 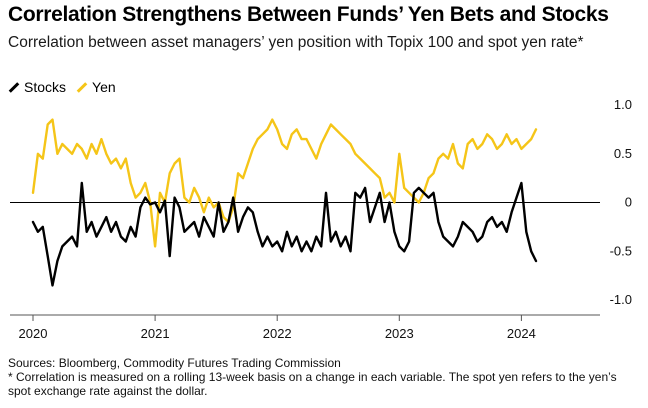 What do you see at coordinates (399, 333) in the screenshot?
I see `x-tick-label-2023: 2023` at bounding box center [399, 333].